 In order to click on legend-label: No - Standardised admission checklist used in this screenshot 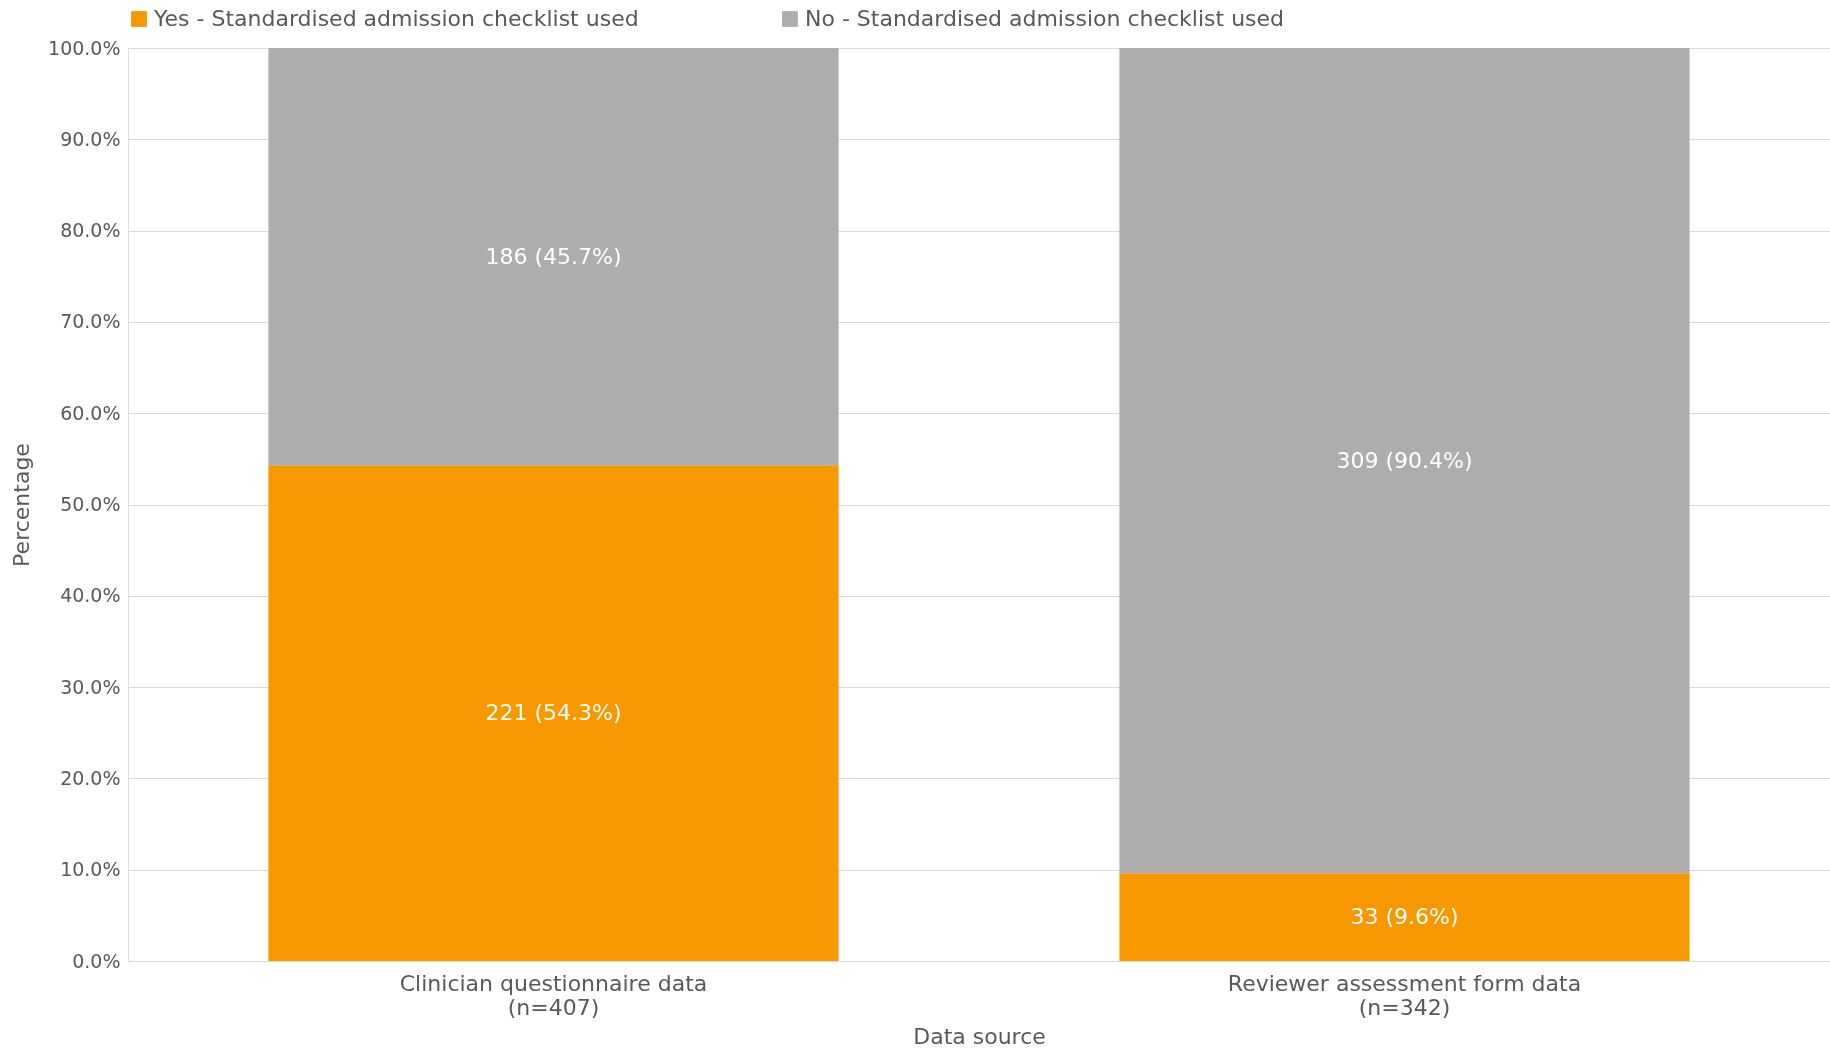, I will do `click(1045, 18)`.